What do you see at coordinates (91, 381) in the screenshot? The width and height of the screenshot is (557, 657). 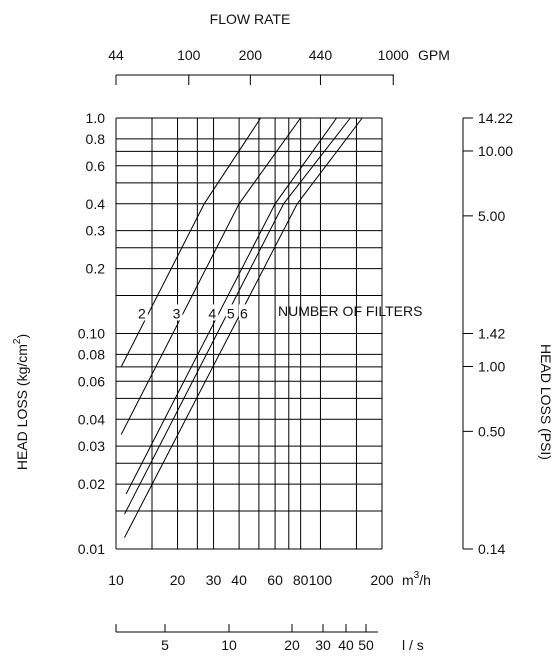 I see `y-left-tick-label: 0.06` at bounding box center [91, 381].